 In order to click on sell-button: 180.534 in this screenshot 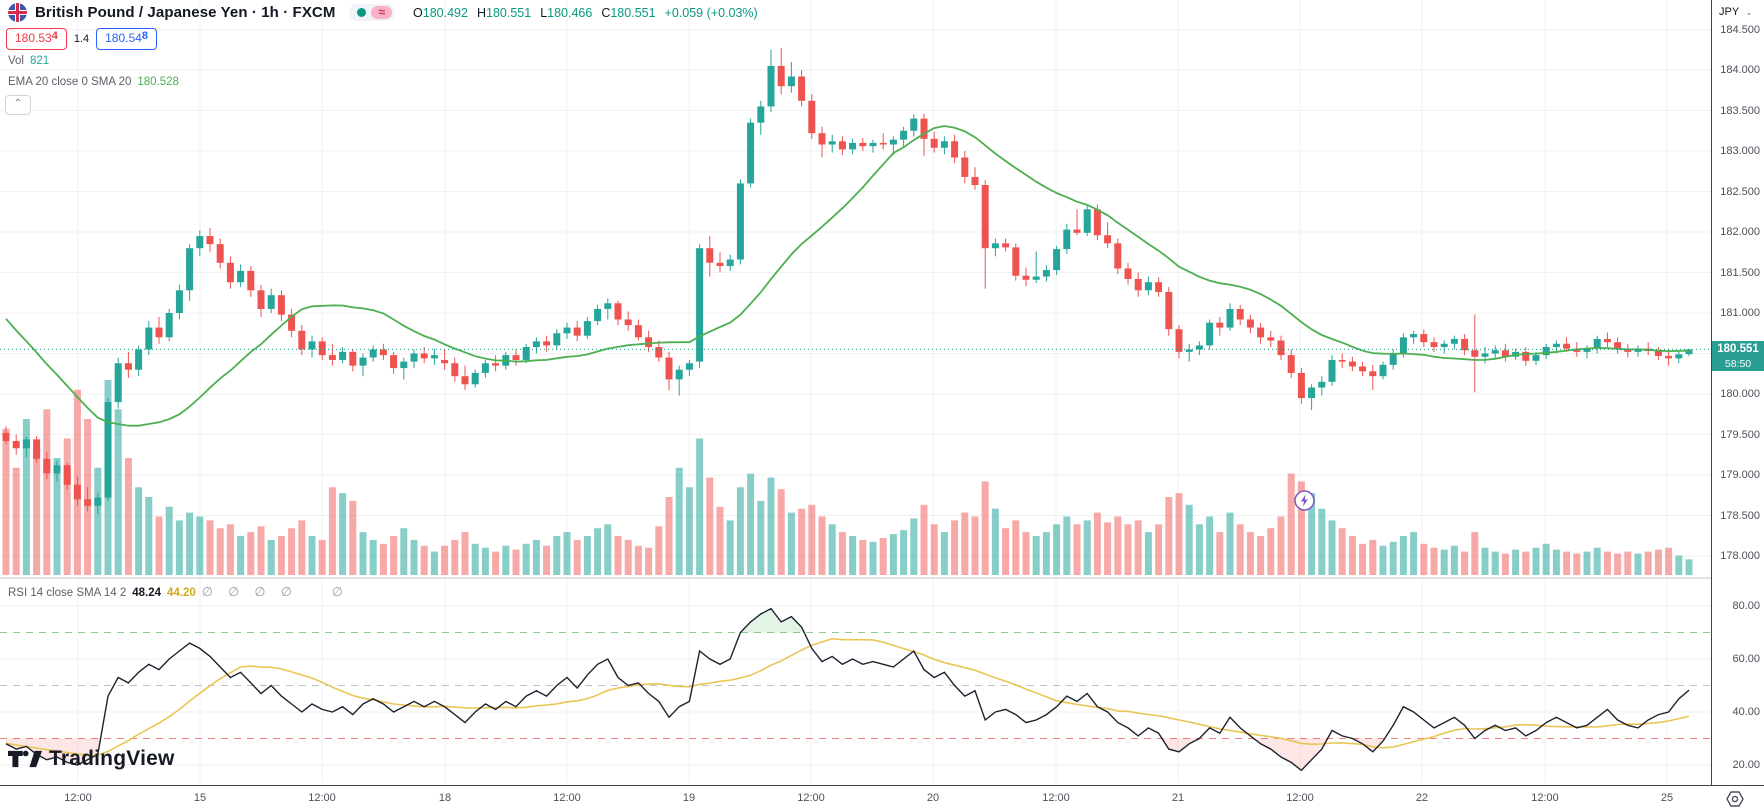, I will do `click(36, 39)`.